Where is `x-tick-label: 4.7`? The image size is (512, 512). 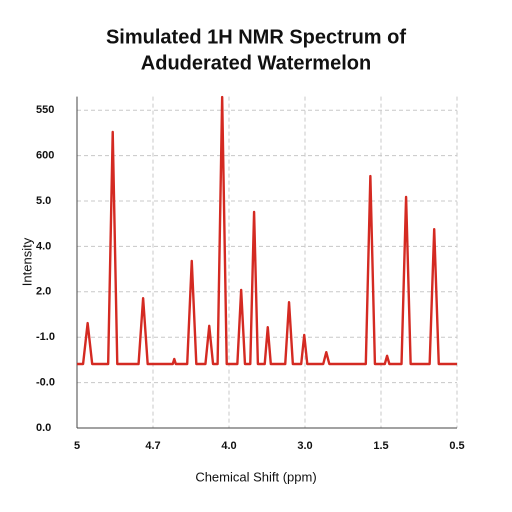
x-tick-label: 4.7 is located at coordinates (152, 446).